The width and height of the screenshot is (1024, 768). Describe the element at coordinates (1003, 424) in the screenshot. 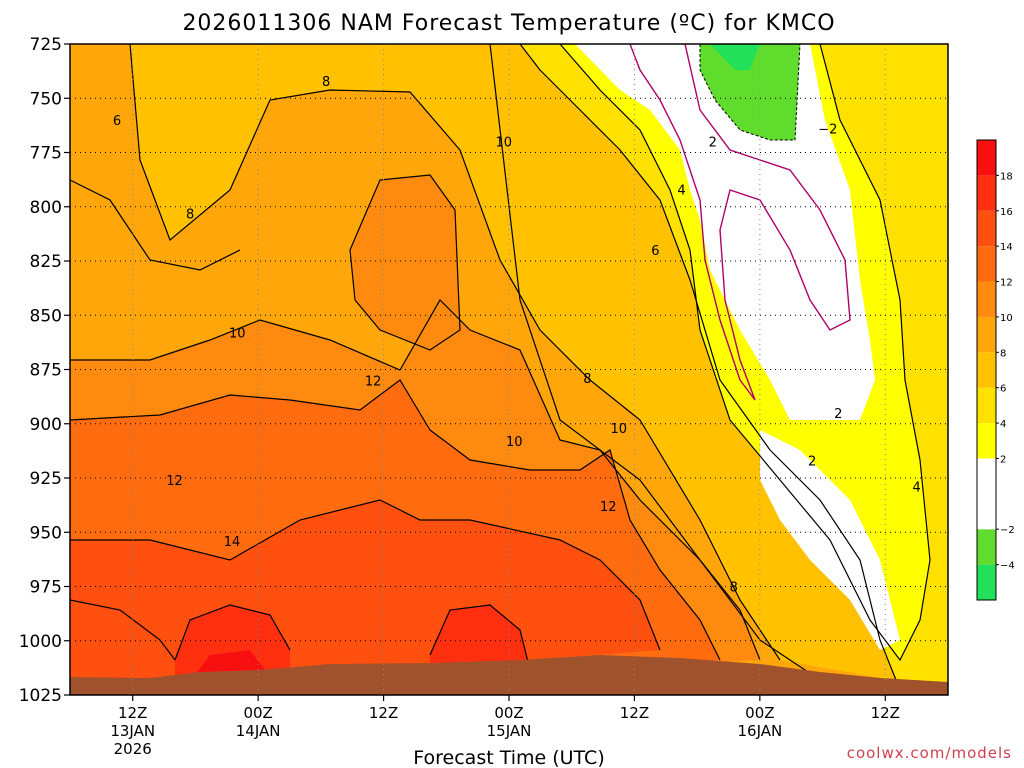

I see `colorbar-tick-label: 4` at that location.